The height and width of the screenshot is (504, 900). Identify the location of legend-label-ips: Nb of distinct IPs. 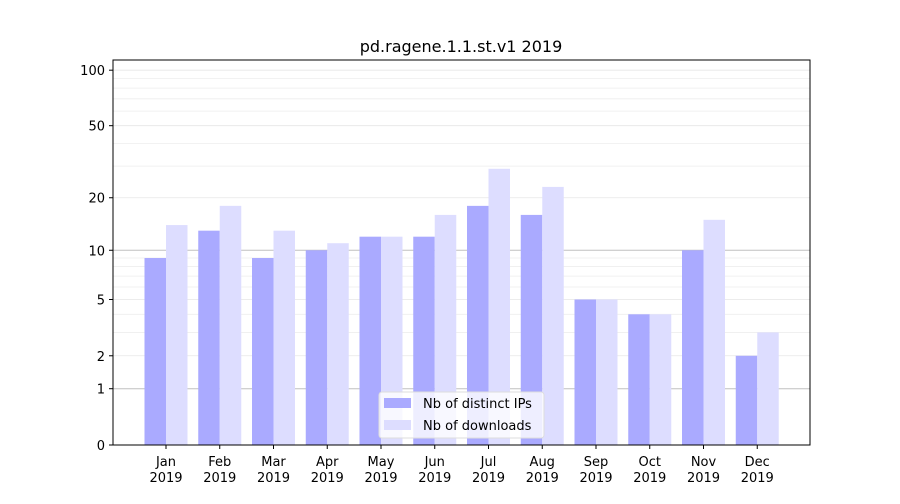
(477, 404).